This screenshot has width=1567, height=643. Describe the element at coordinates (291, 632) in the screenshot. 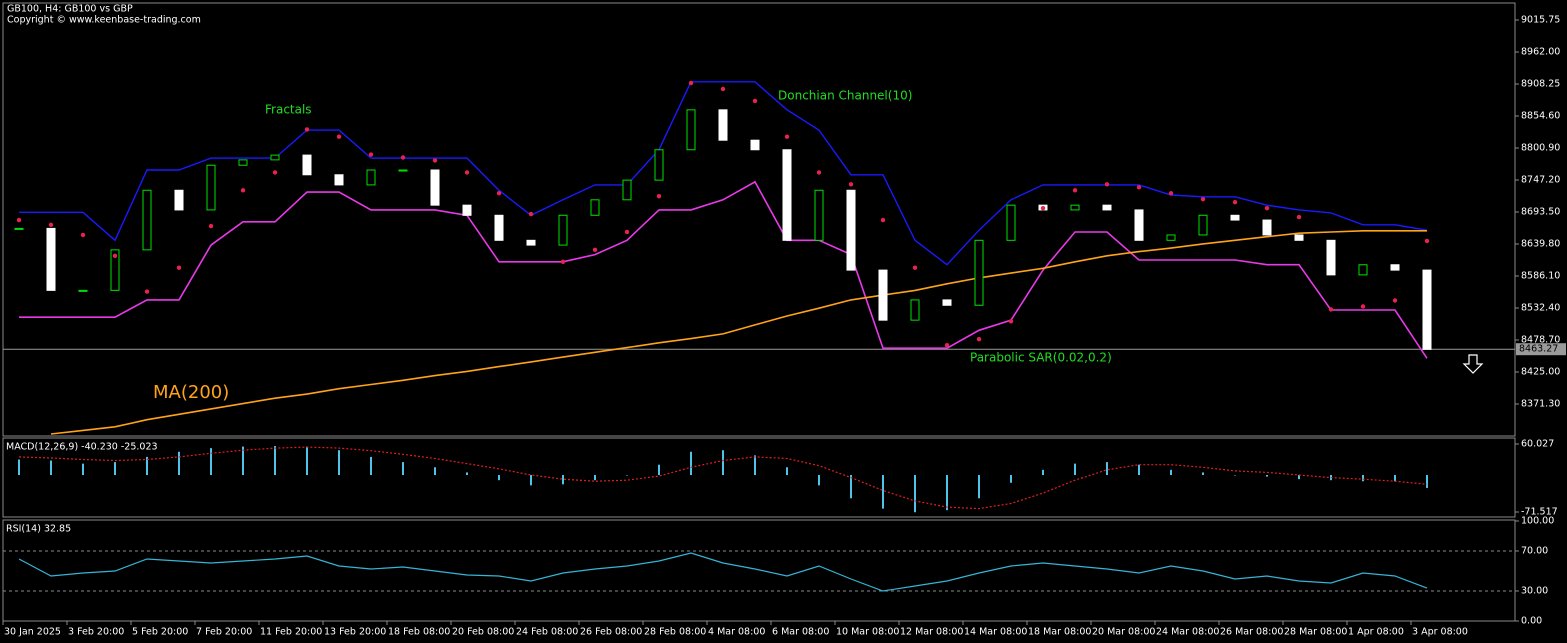

I see `x-tick-label: 11 Feb 20:00` at that location.